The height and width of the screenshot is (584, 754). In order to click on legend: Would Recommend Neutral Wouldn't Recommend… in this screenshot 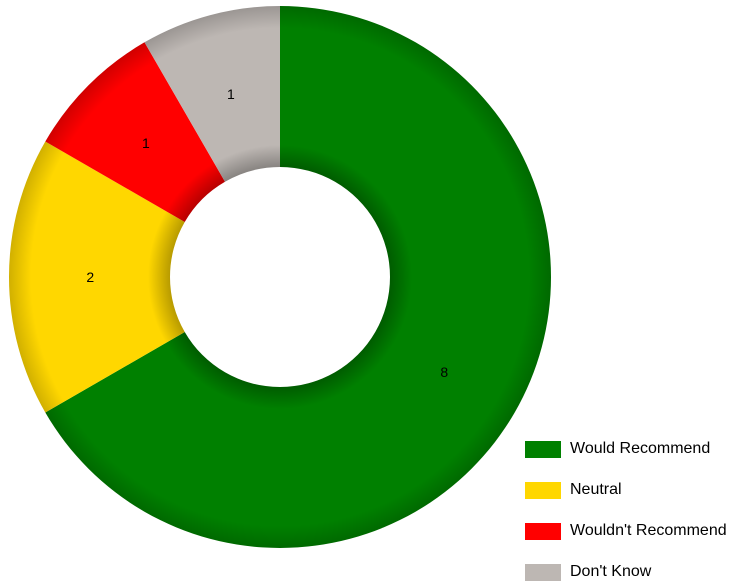, I will do `click(639, 511)`.